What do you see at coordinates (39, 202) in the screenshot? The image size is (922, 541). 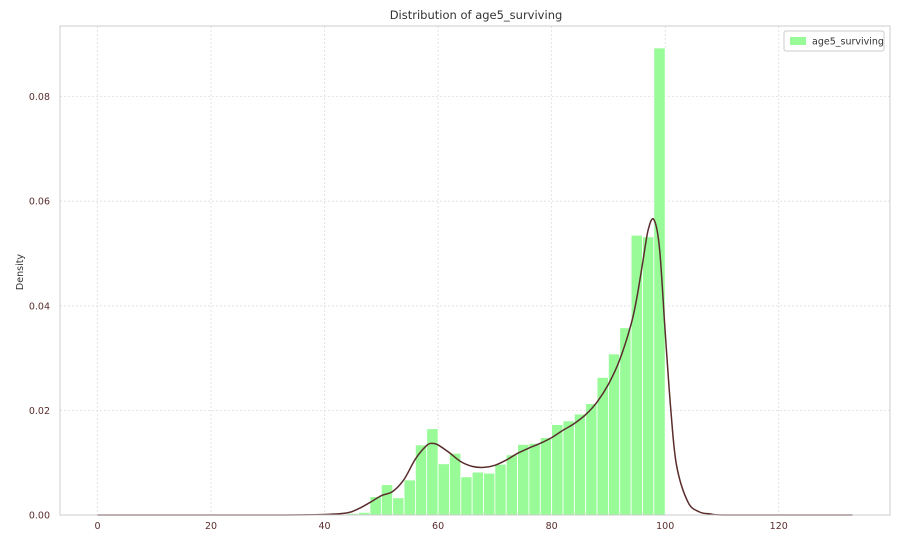 I see `y-tick-label: 0.06` at bounding box center [39, 202].